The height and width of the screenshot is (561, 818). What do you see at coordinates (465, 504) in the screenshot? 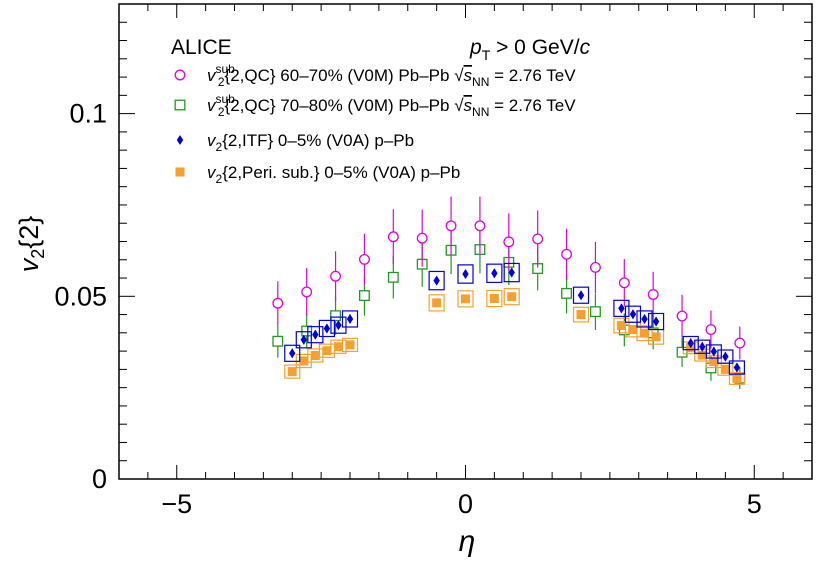
I see `x-tick-label: 0` at bounding box center [465, 504].